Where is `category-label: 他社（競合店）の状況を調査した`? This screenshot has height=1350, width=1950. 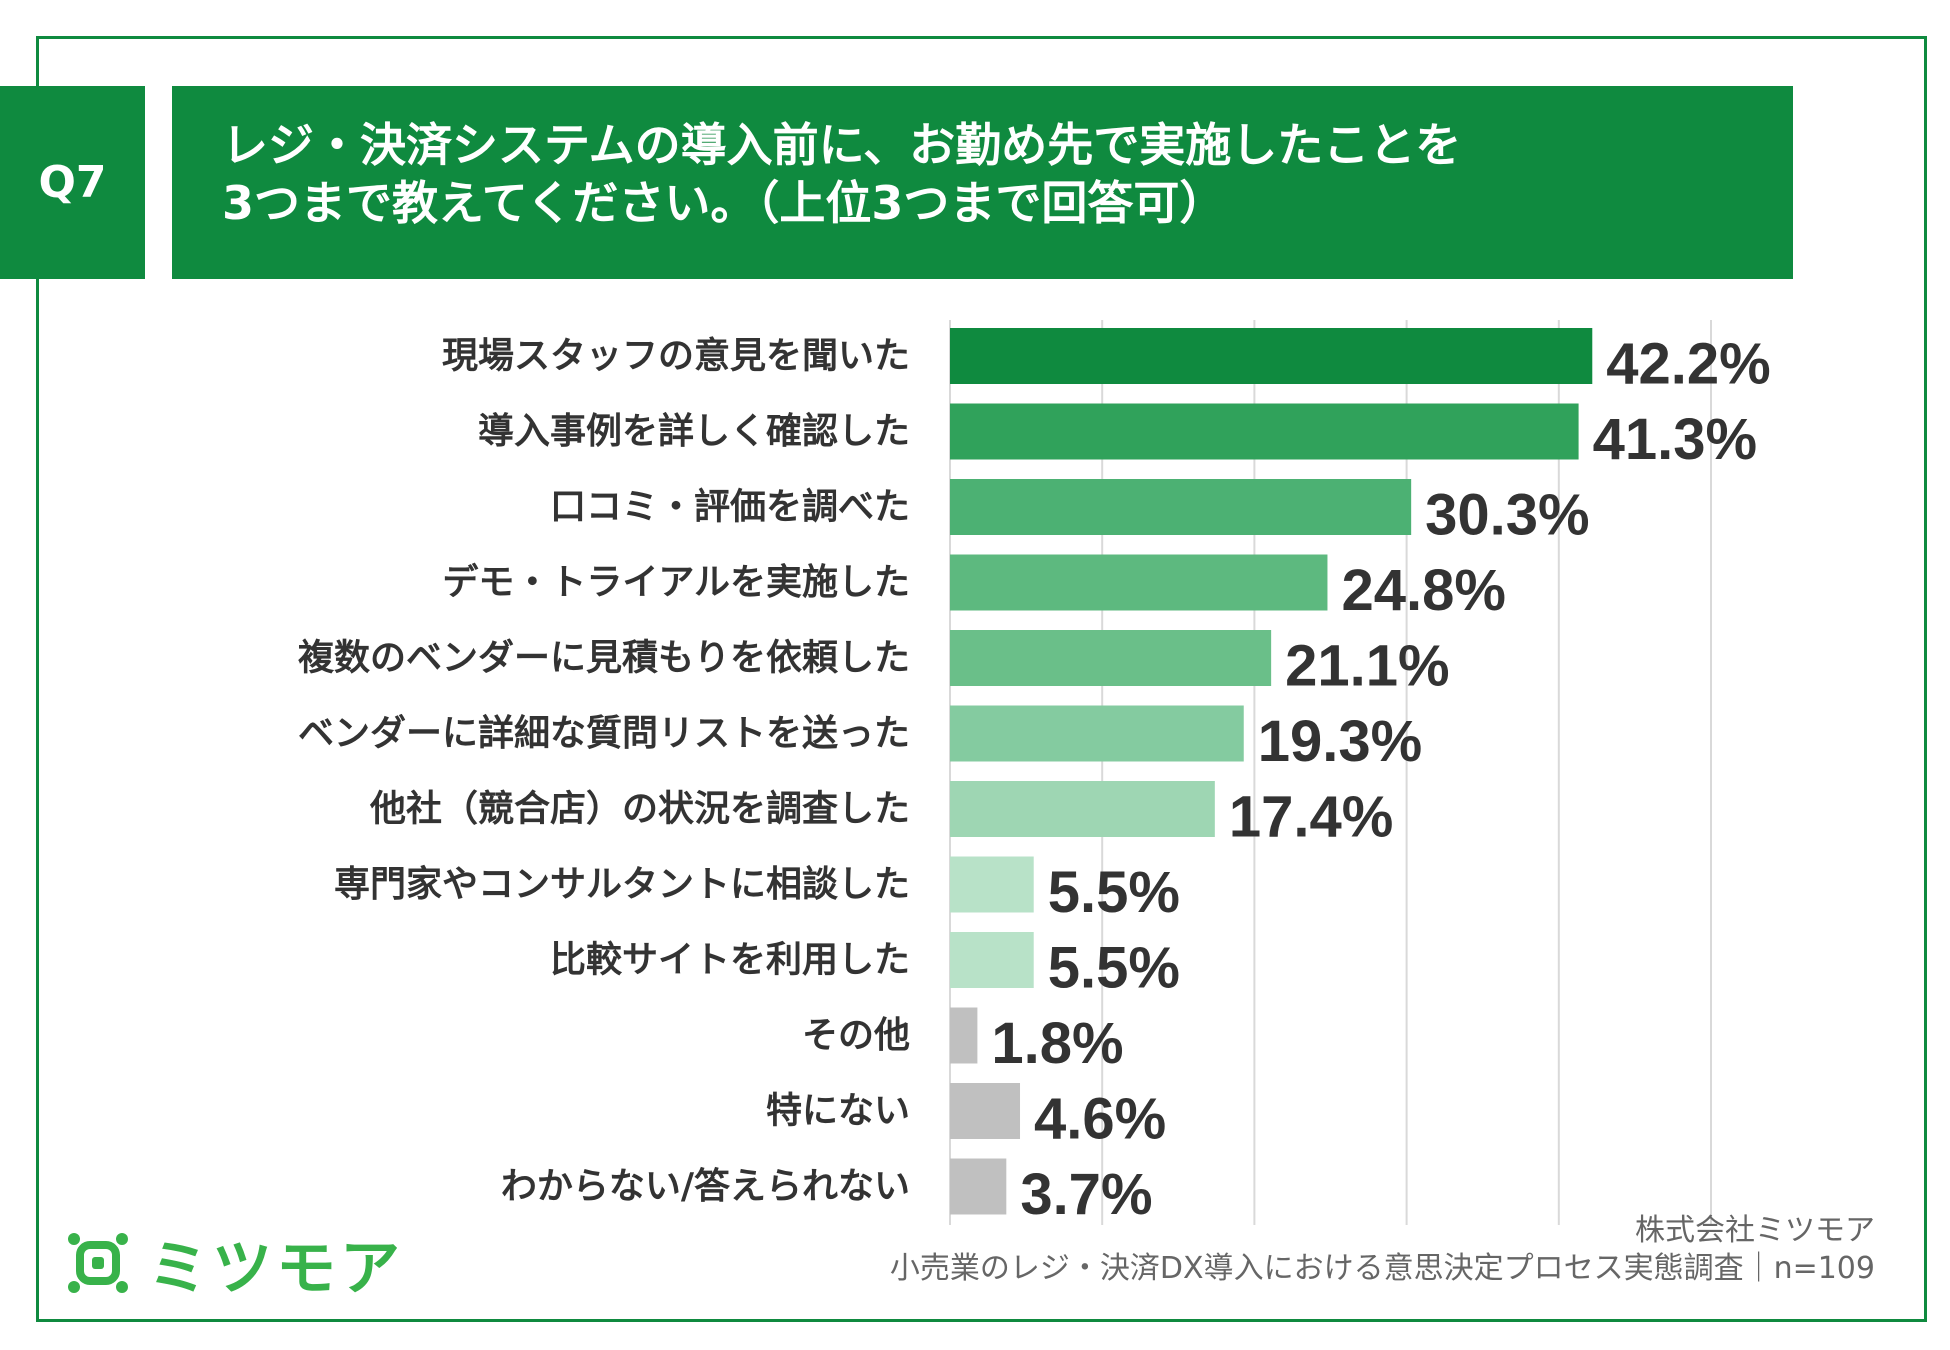 category-label: 他社（競合店）の状況を調査した is located at coordinates (639, 809).